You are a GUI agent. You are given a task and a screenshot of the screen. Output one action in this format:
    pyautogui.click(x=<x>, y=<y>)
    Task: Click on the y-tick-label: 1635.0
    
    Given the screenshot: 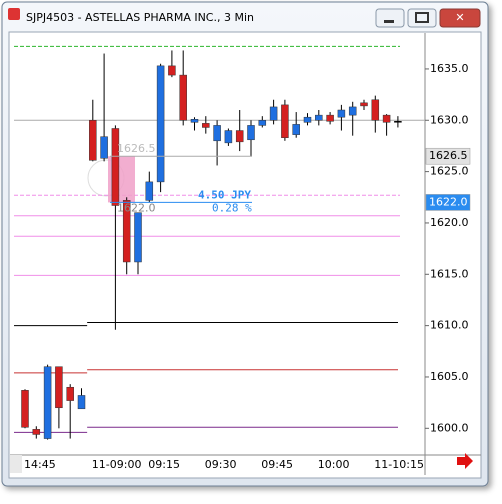 What is the action you would take?
    pyautogui.click(x=449, y=68)
    